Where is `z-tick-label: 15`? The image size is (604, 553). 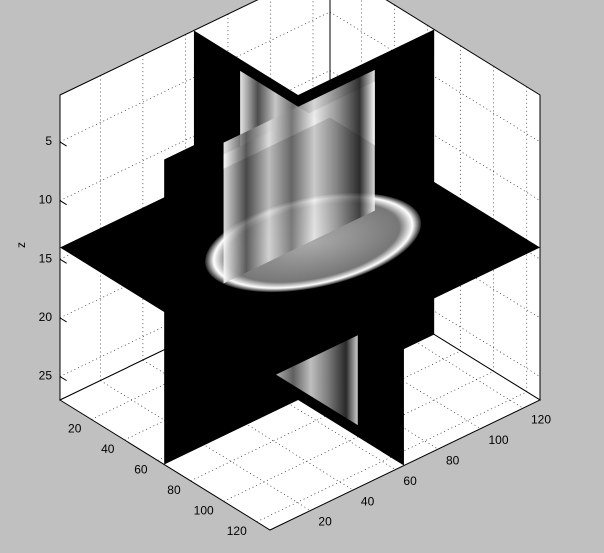 z-tick-label: 15 is located at coordinates (46, 258).